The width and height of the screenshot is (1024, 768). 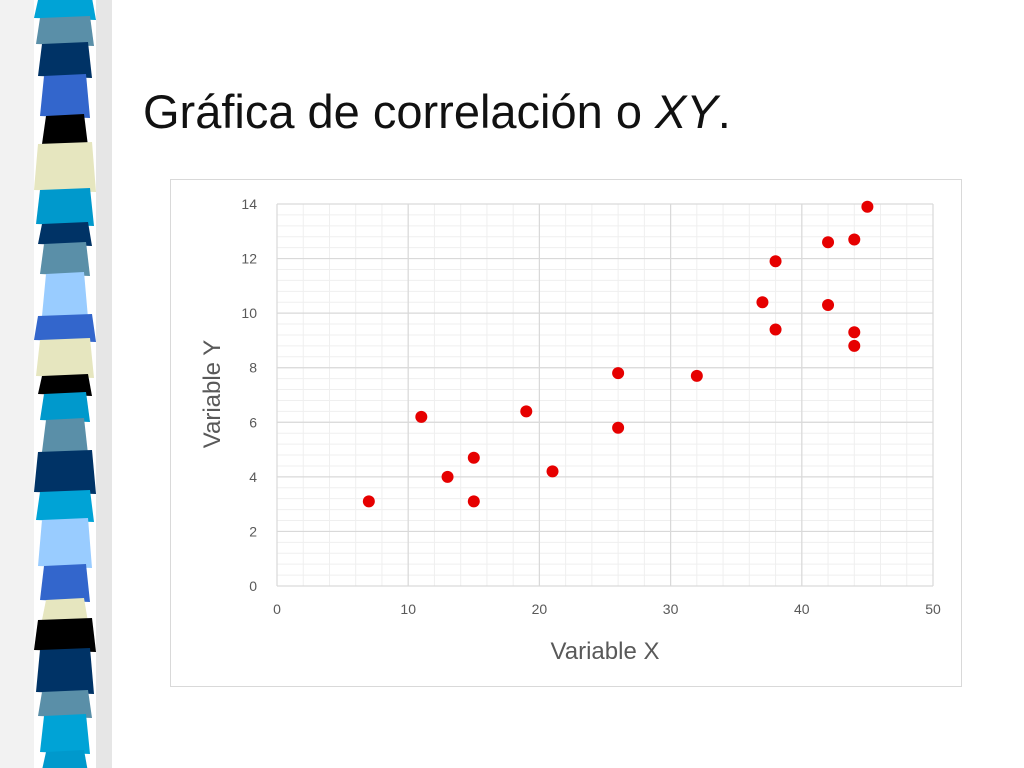 What do you see at coordinates (605, 651) in the screenshot?
I see `x-axis-title: Variable X` at bounding box center [605, 651].